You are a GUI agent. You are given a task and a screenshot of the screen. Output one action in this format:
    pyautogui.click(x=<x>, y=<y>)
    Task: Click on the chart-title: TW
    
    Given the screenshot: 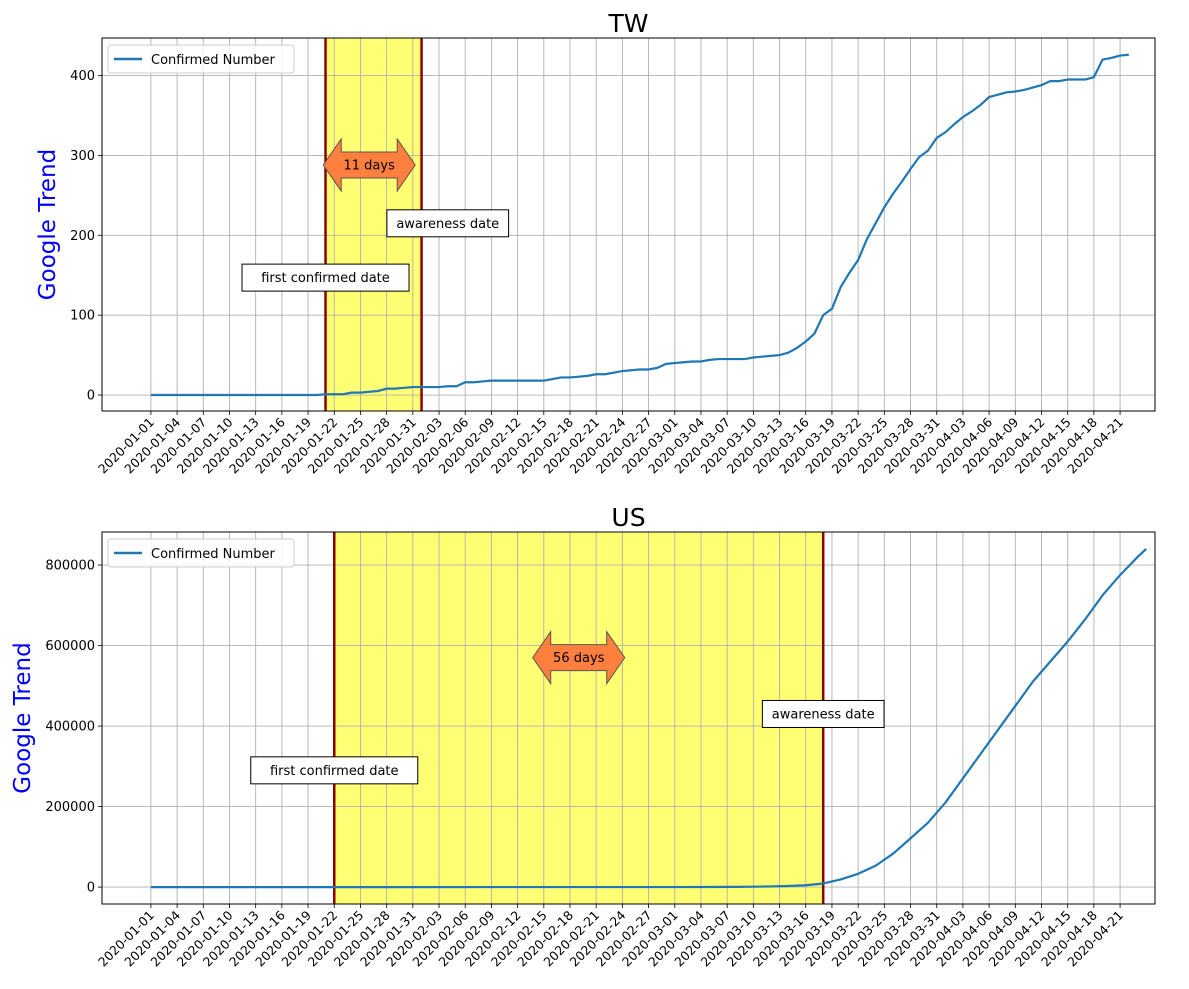 What is the action you would take?
    pyautogui.click(x=628, y=23)
    